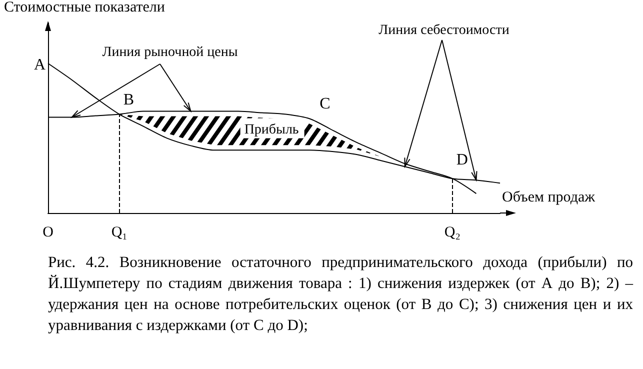 This screenshot has height=369, width=643. Describe the element at coordinates (549, 198) in the screenshot. I see `x-axis-title: Объем продаж` at that location.